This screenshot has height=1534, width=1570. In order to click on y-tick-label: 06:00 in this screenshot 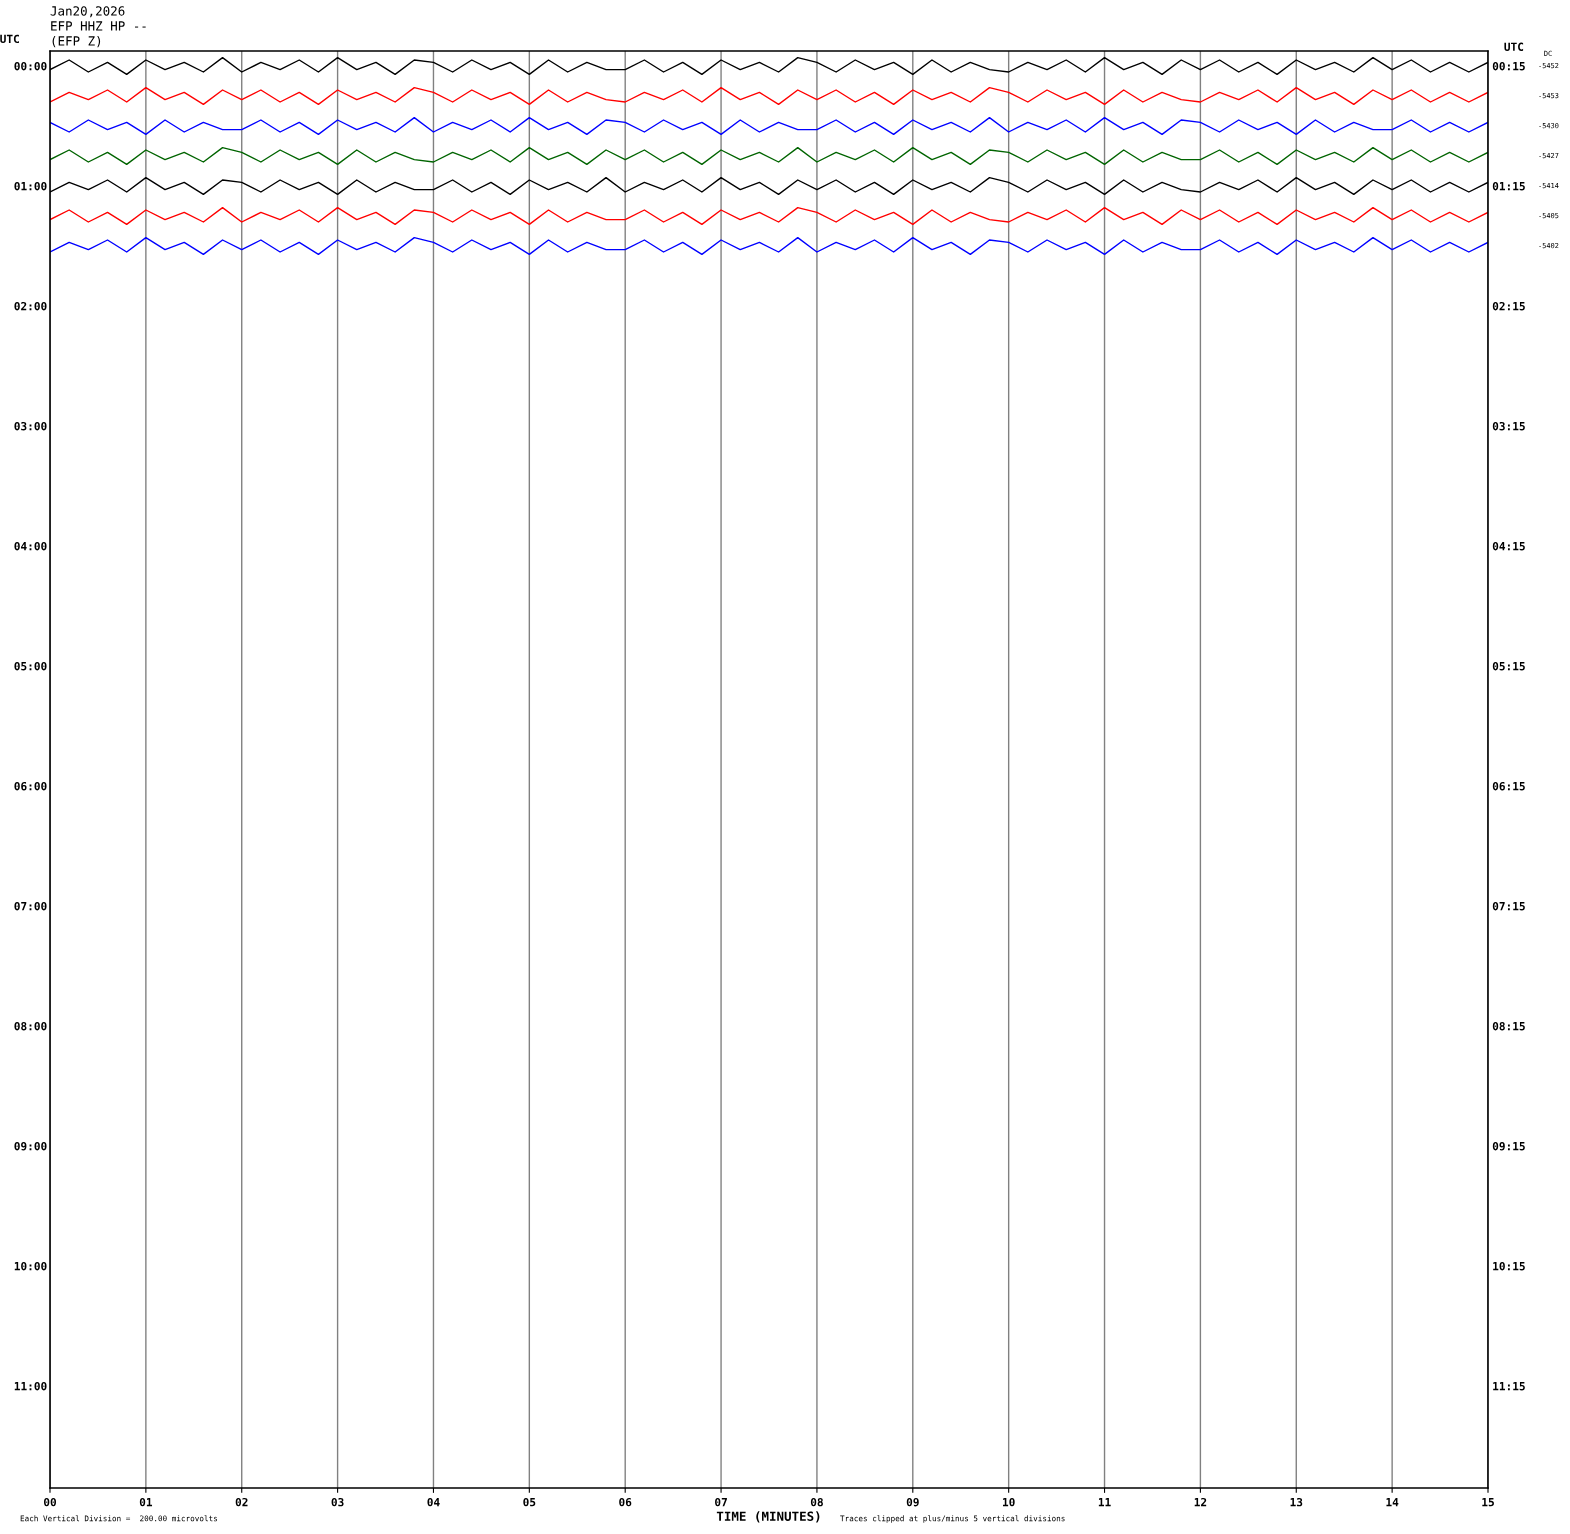, I will do `click(30, 786)`.